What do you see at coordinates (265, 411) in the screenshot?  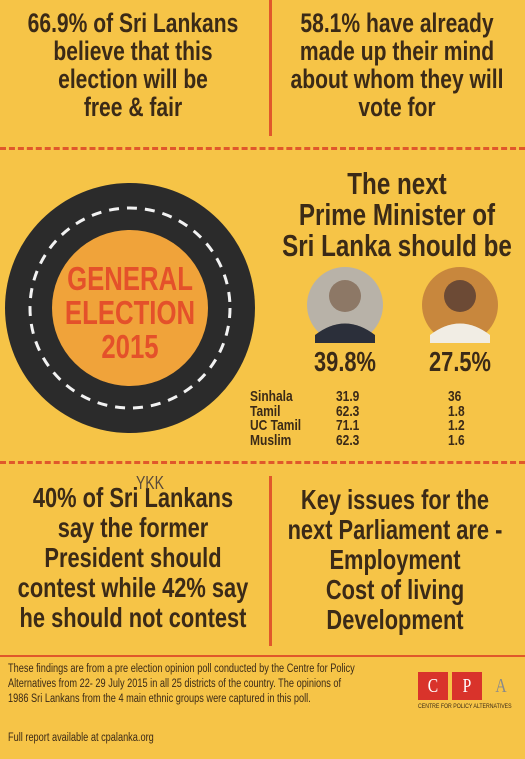 I see `table-label: Tamil` at bounding box center [265, 411].